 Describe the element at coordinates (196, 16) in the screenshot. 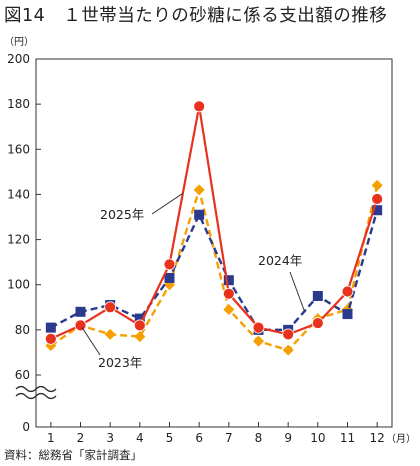

I see `chart-title: 図14 １世帯当たりの砂糖に係る支出額の推移` at that location.